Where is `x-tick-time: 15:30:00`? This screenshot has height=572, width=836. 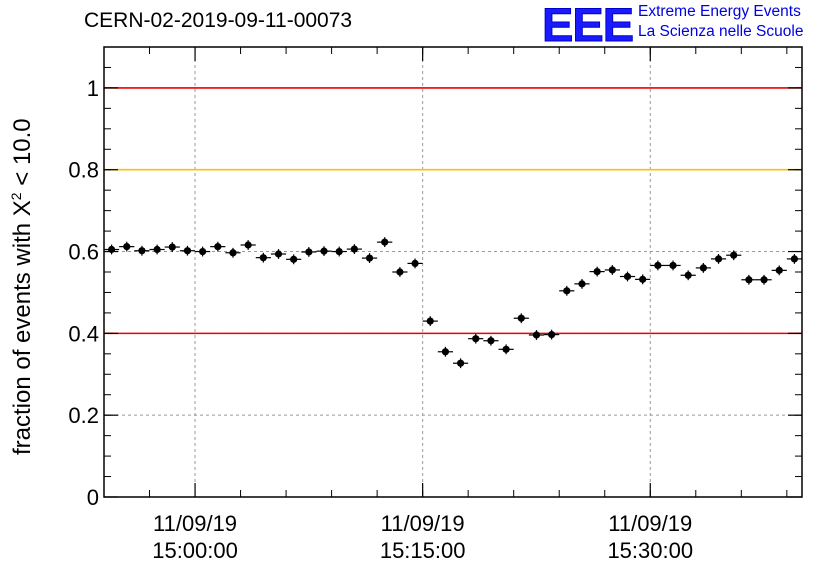 x-tick-time: 15:30:00 is located at coordinates (650, 550).